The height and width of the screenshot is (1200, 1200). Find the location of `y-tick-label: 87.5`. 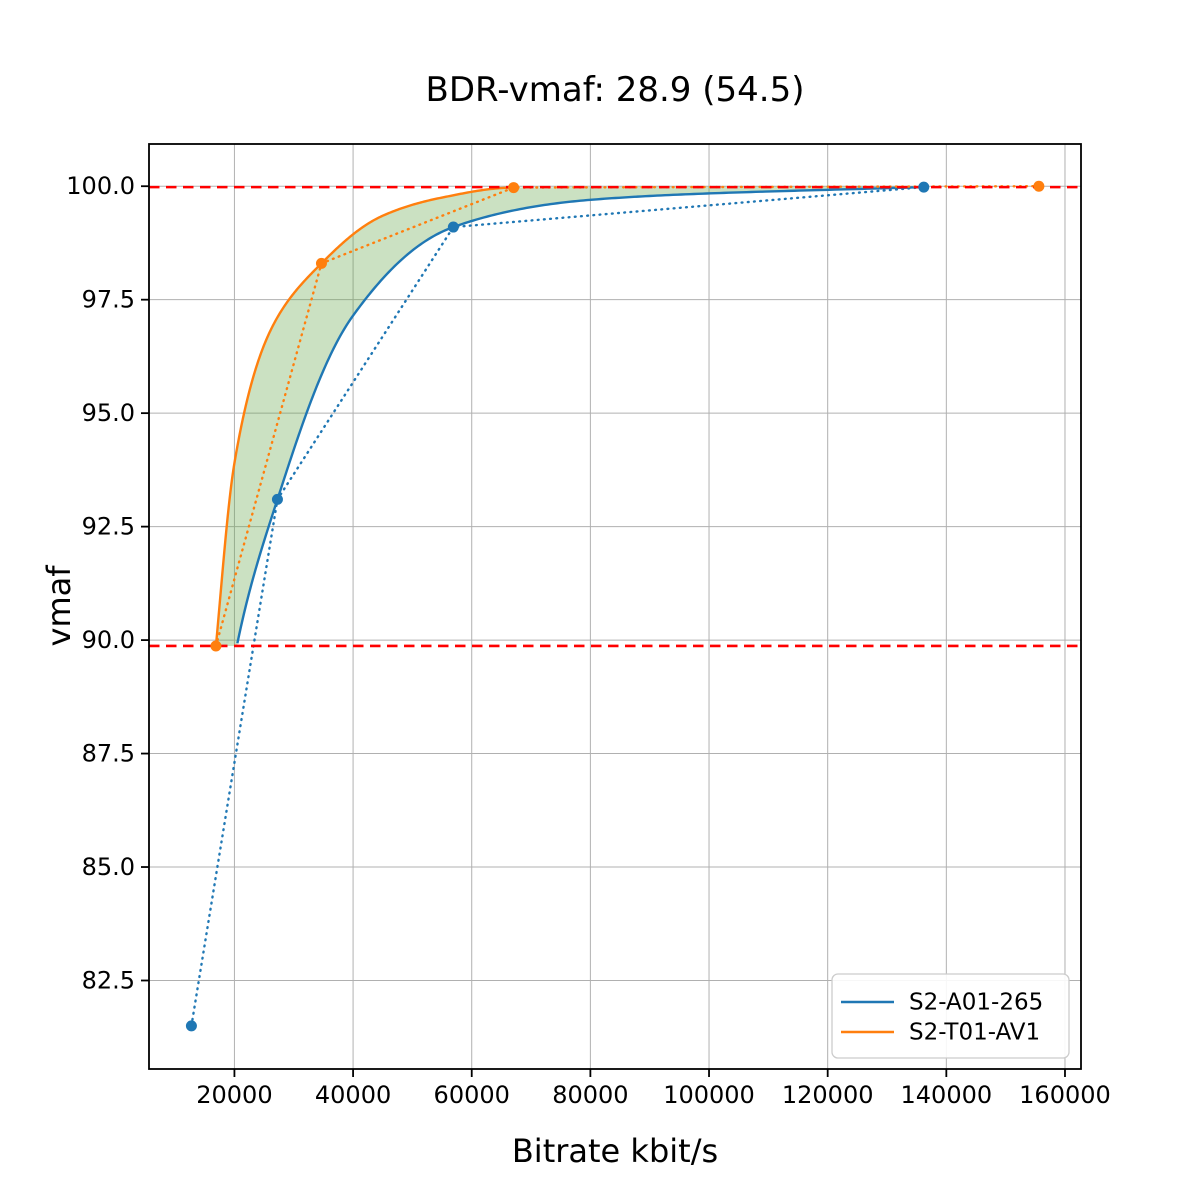

y-tick-label: 87.5 is located at coordinates (108, 753).